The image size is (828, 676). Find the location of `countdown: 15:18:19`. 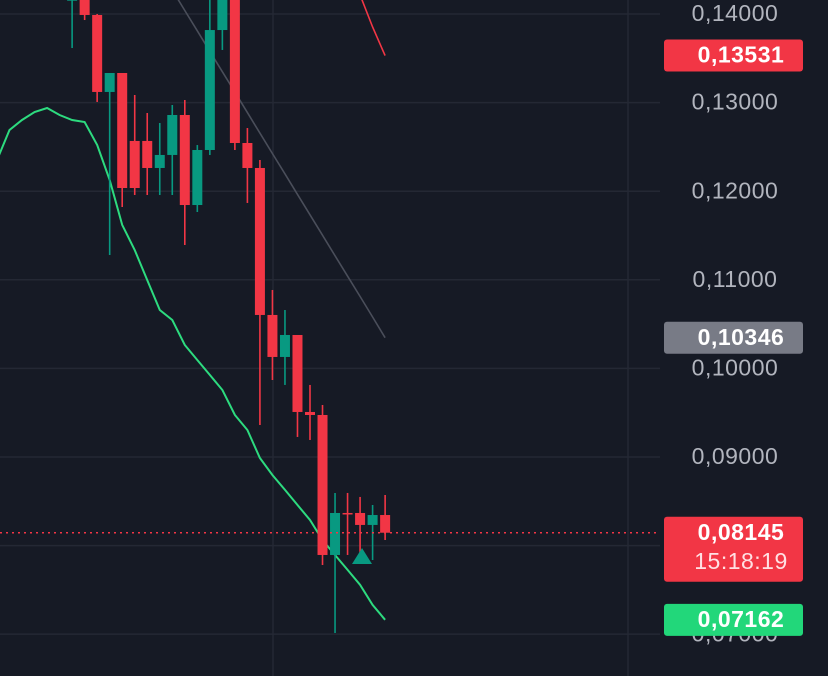

countdown: 15:18:19 is located at coordinates (741, 561).